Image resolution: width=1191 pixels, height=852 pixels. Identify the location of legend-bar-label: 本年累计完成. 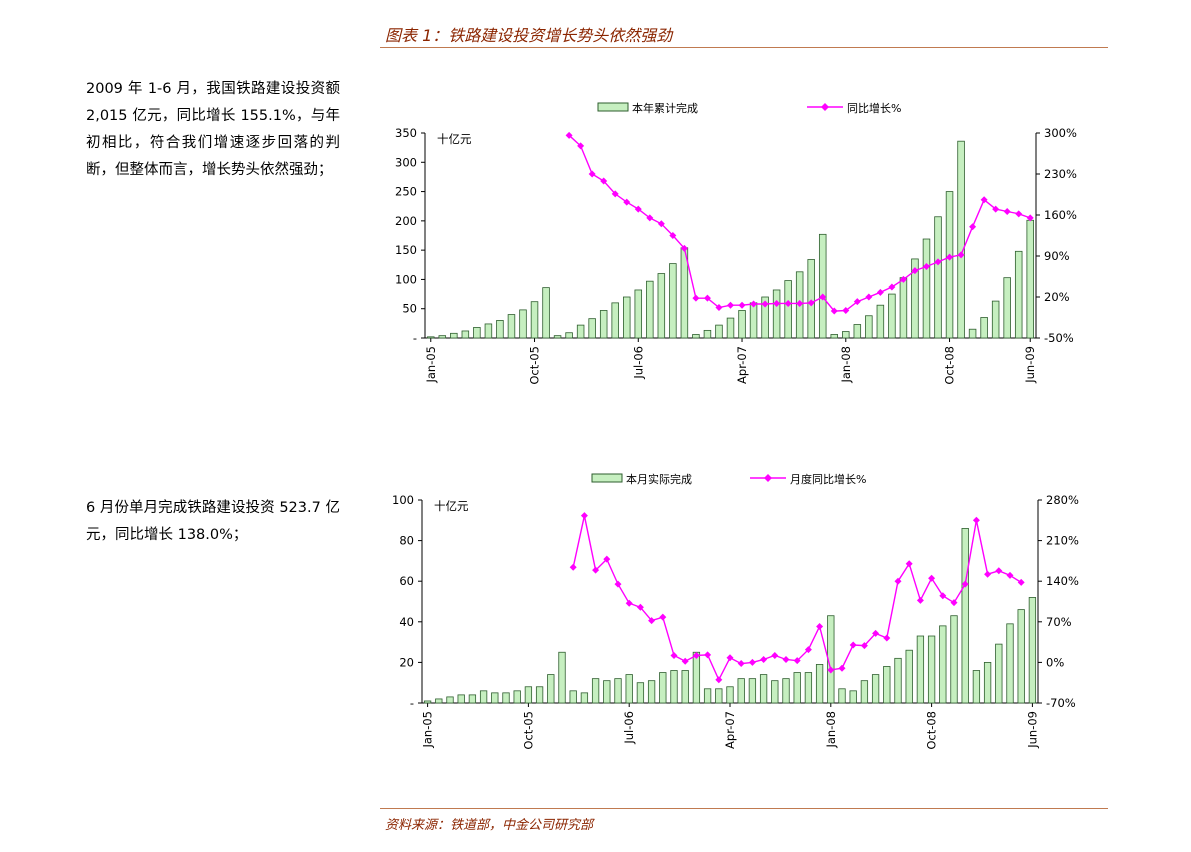
(665, 108).